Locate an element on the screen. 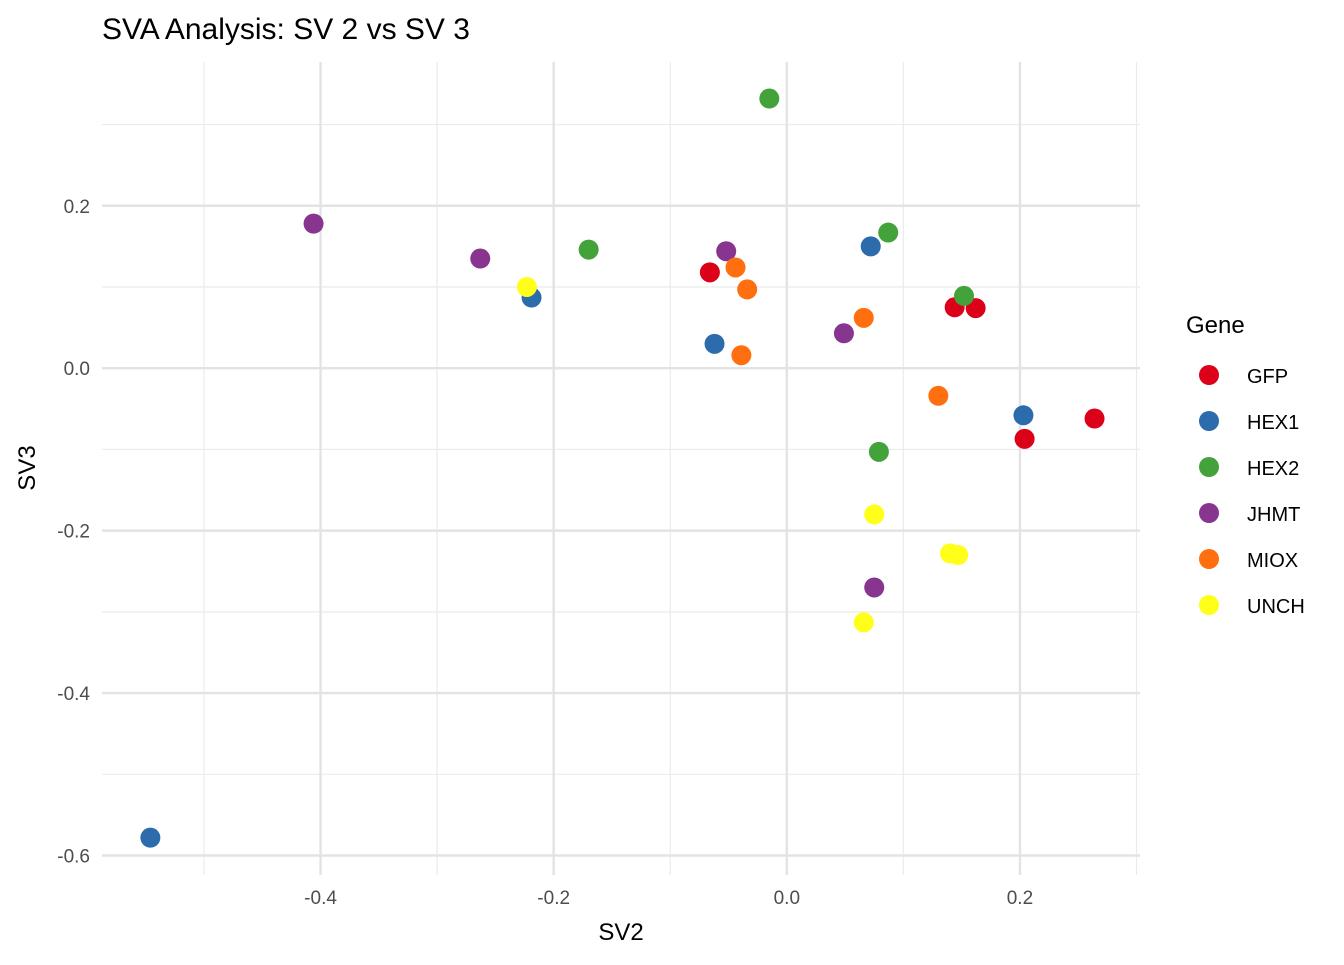  y-tick-label: -0.6 is located at coordinates (73, 857).